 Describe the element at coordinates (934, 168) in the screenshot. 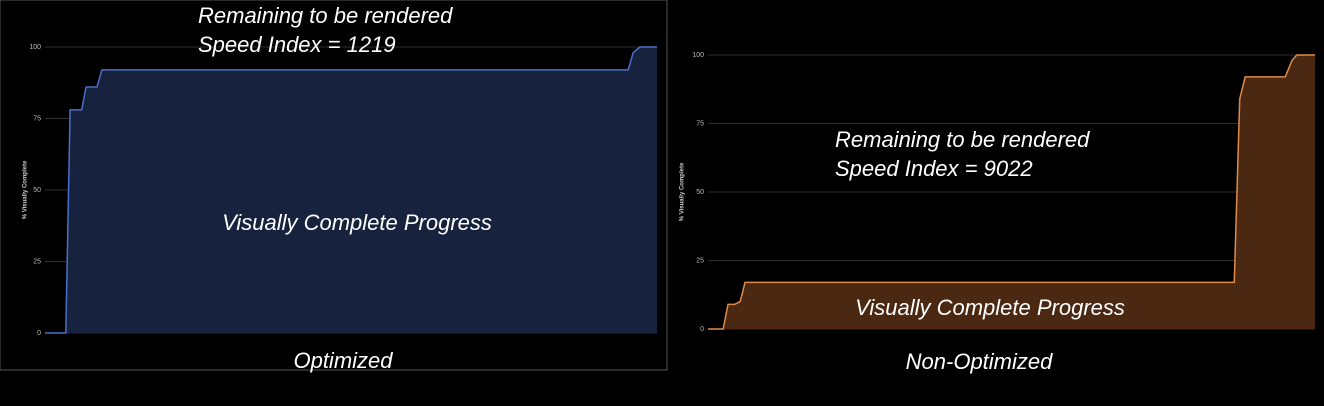

I see `annotation: Speed Index = 9022` at that location.